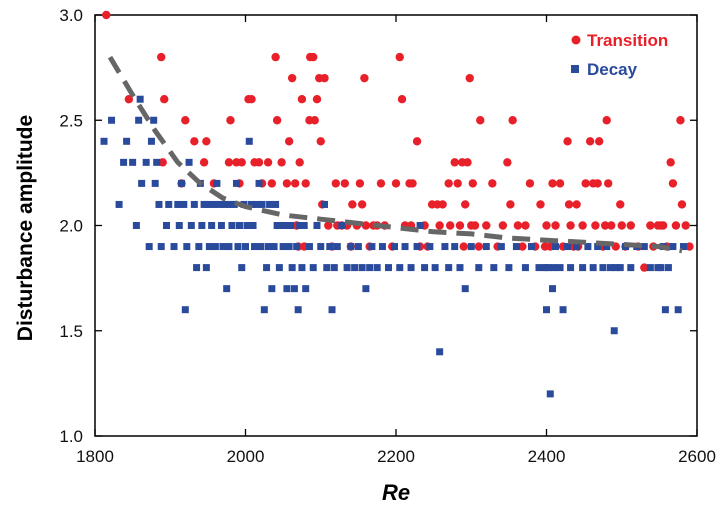  Describe the element at coordinates (71, 436) in the screenshot. I see `y-tick-label: 1.0` at that location.